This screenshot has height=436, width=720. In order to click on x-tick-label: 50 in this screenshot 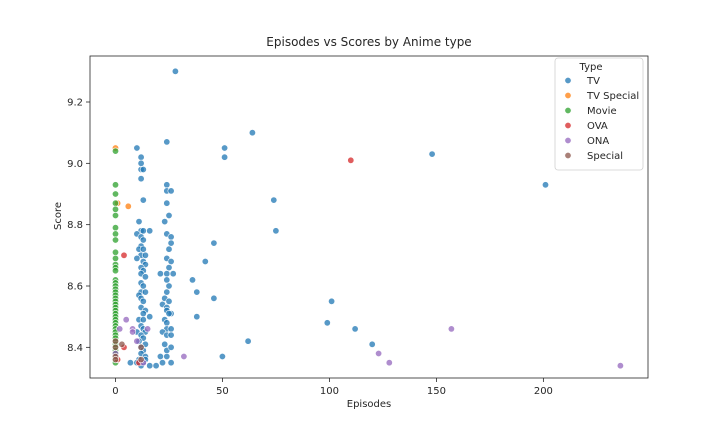, I will do `click(222, 391)`.